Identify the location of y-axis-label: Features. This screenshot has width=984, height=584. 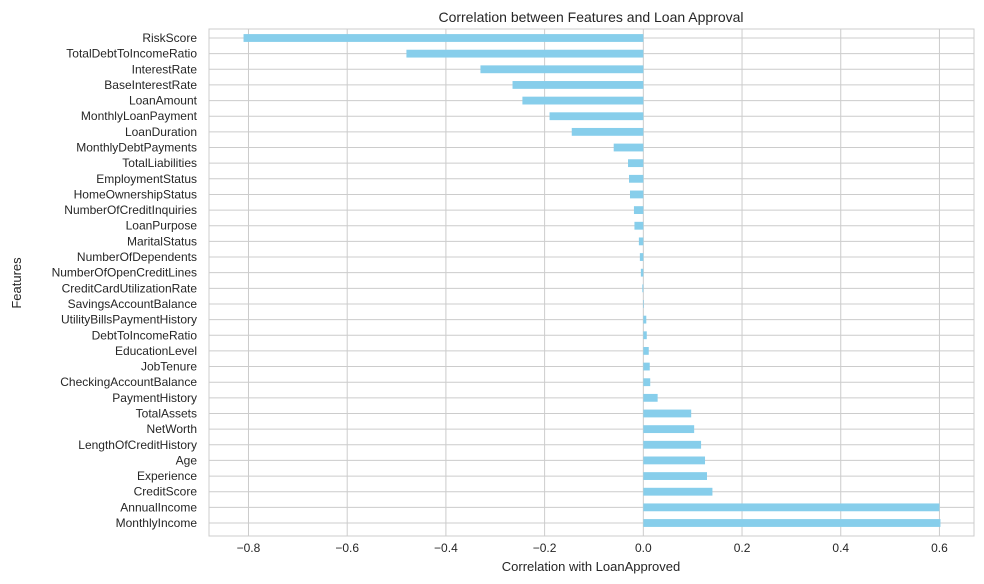
(16, 283).